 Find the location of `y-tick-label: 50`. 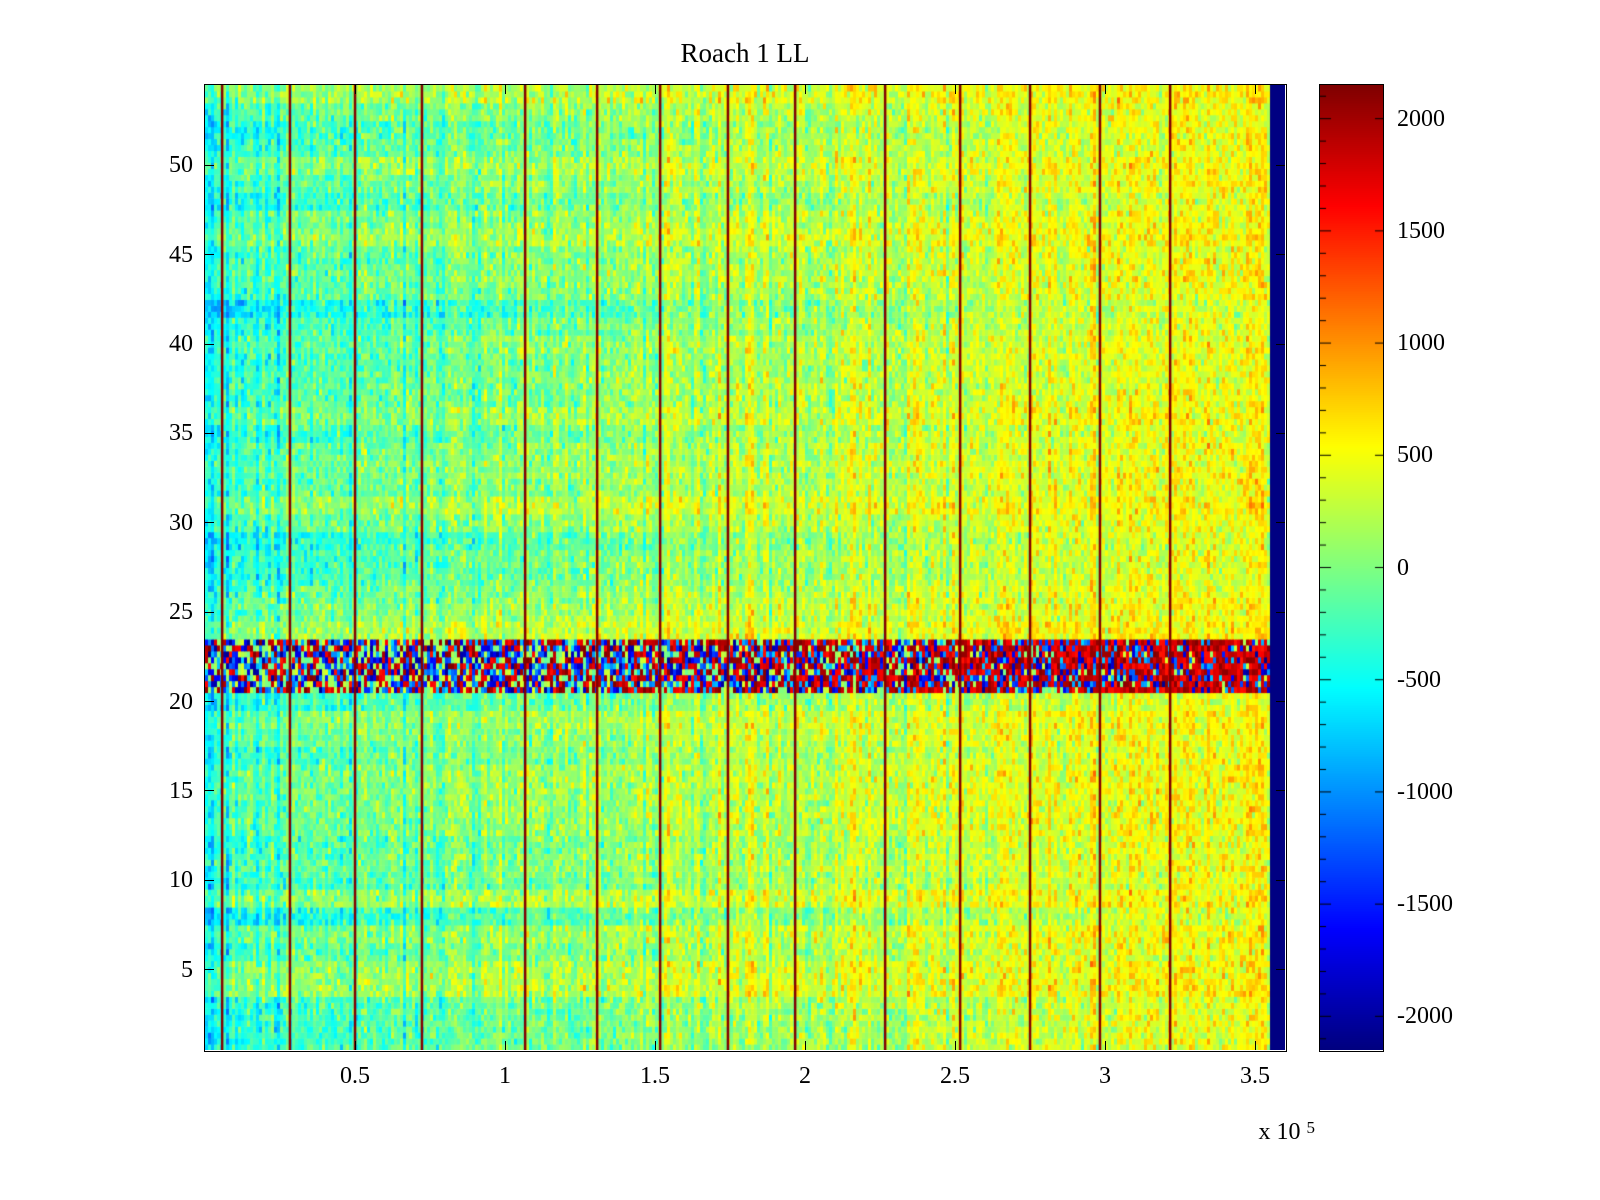

y-tick-label: 50 is located at coordinates (181, 165).